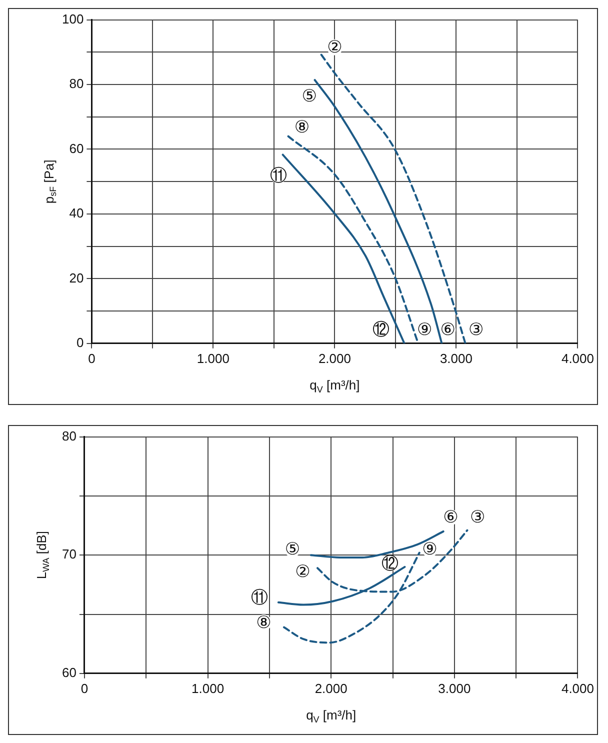  What do you see at coordinates (42, 555) in the screenshot?
I see `y-axis-title: LWA [dB]` at bounding box center [42, 555].